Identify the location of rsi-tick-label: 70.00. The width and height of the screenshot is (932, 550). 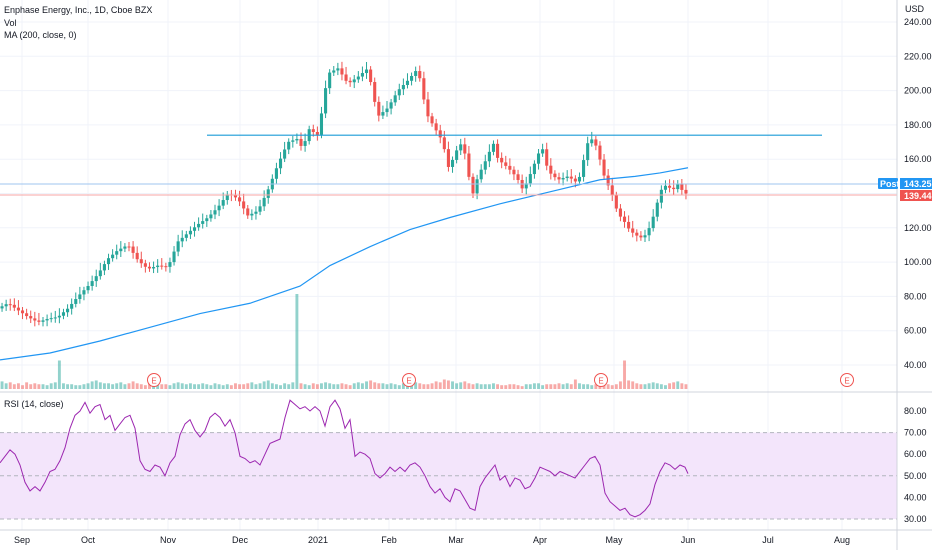
(915, 433).